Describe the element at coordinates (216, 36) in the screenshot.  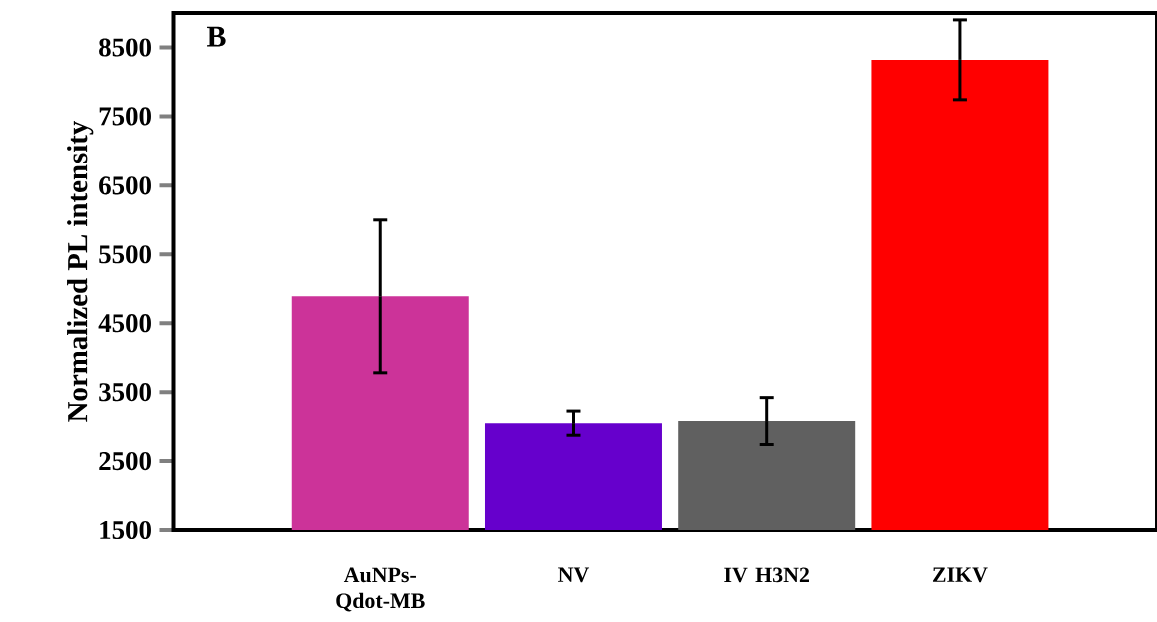
I see `annotation: B` at that location.